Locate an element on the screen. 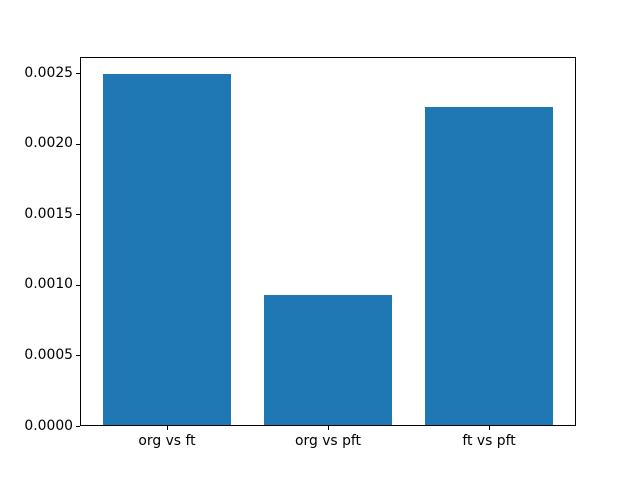  y-tick-label-0.0015: 0.0015 is located at coordinates (48, 213).